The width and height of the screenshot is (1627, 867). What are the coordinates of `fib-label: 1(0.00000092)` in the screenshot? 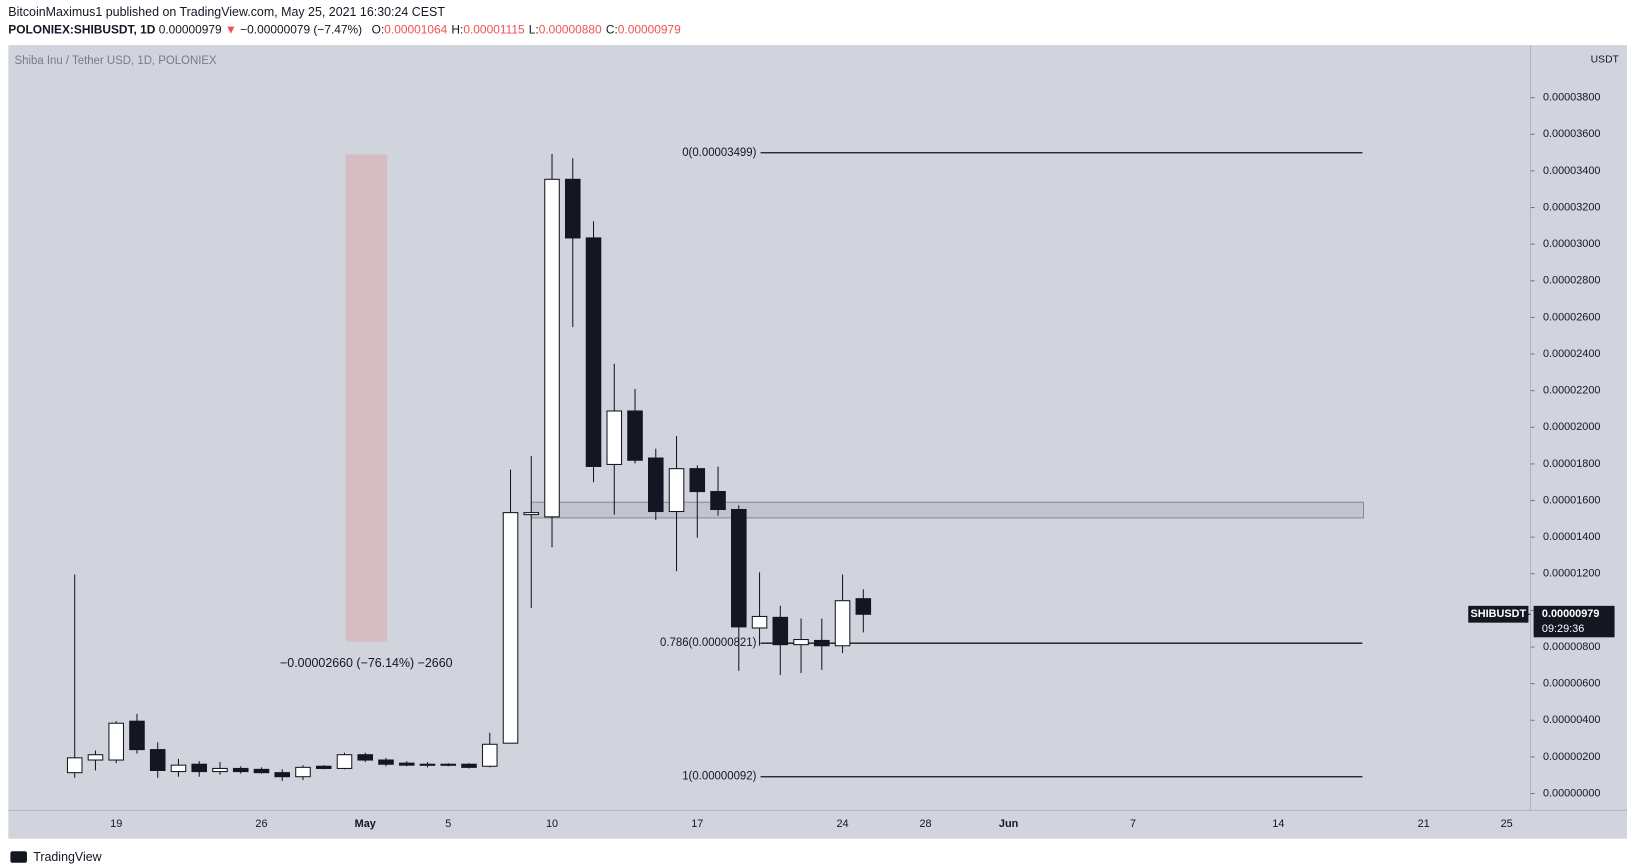 It's located at (719, 777).